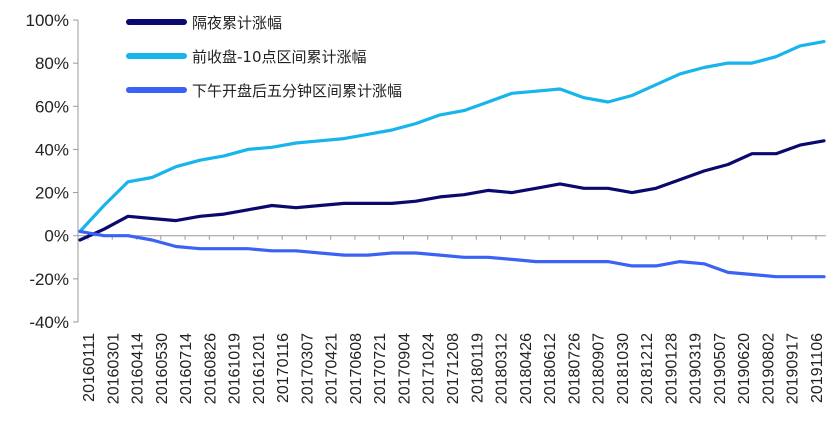  Describe the element at coordinates (744, 368) in the screenshot. I see `x-tick-label: 20190620` at that location.